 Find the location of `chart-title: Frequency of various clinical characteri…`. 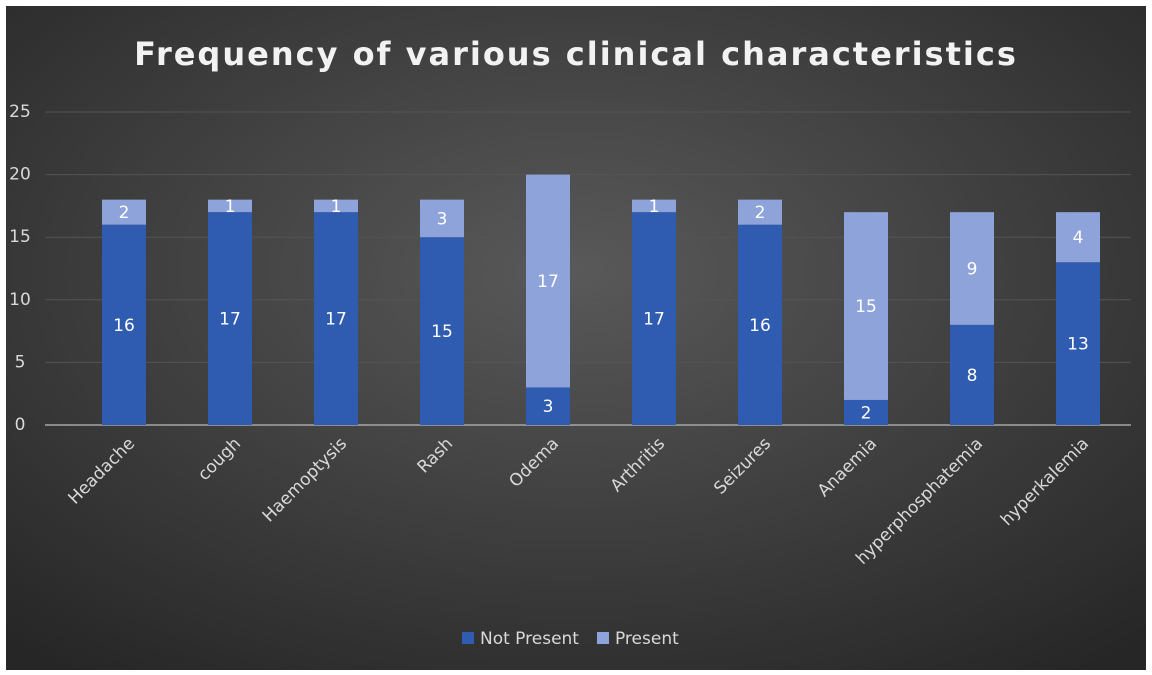

chart-title: Frequency of various clinical characteri… is located at coordinates (576, 54).